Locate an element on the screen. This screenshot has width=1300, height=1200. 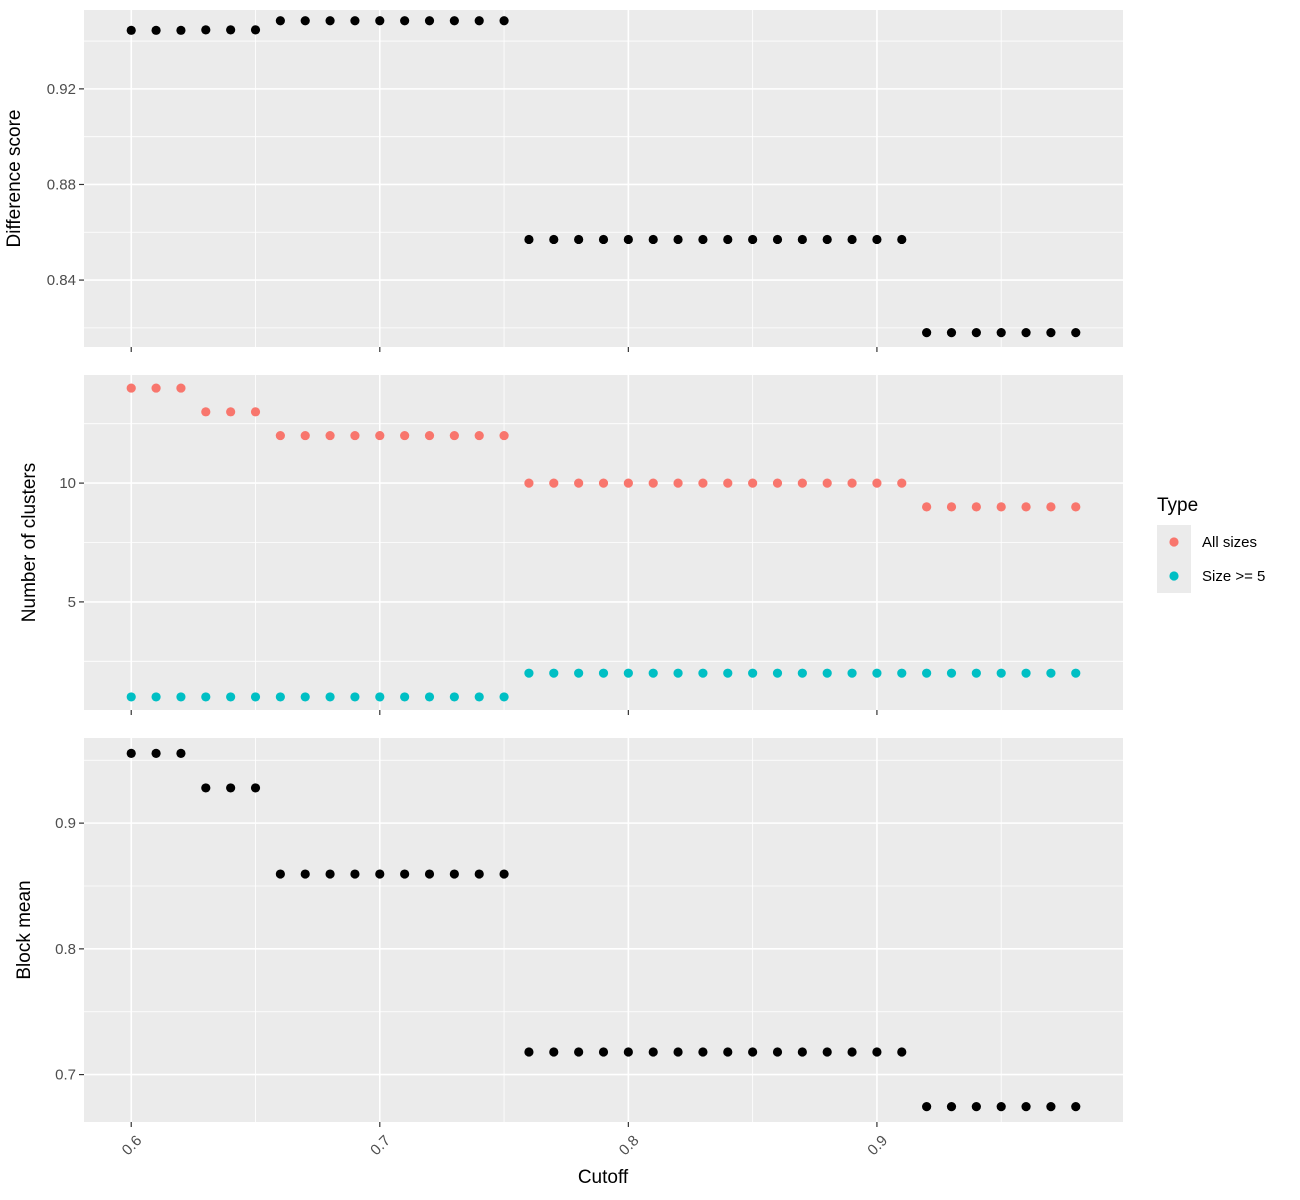
y-tick-label: 0.9 is located at coordinates (65, 823).